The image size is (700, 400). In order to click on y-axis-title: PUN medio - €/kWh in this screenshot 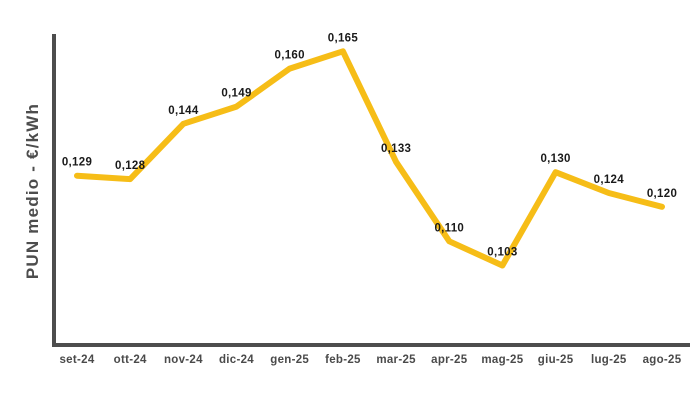, I will do `click(32, 191)`.